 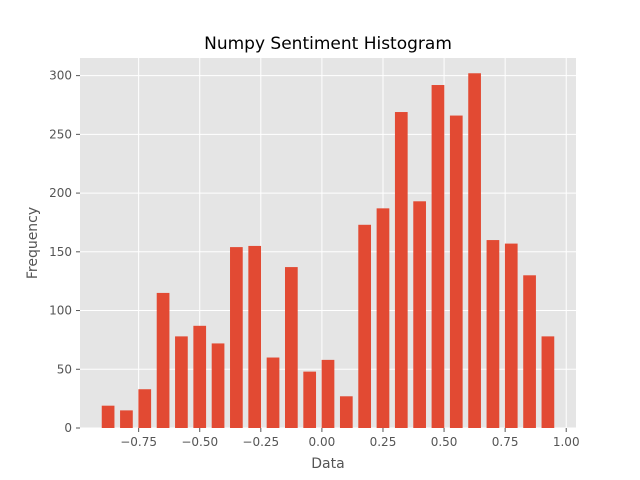 I want to click on y-tick-label: 200, so click(x=60, y=193).